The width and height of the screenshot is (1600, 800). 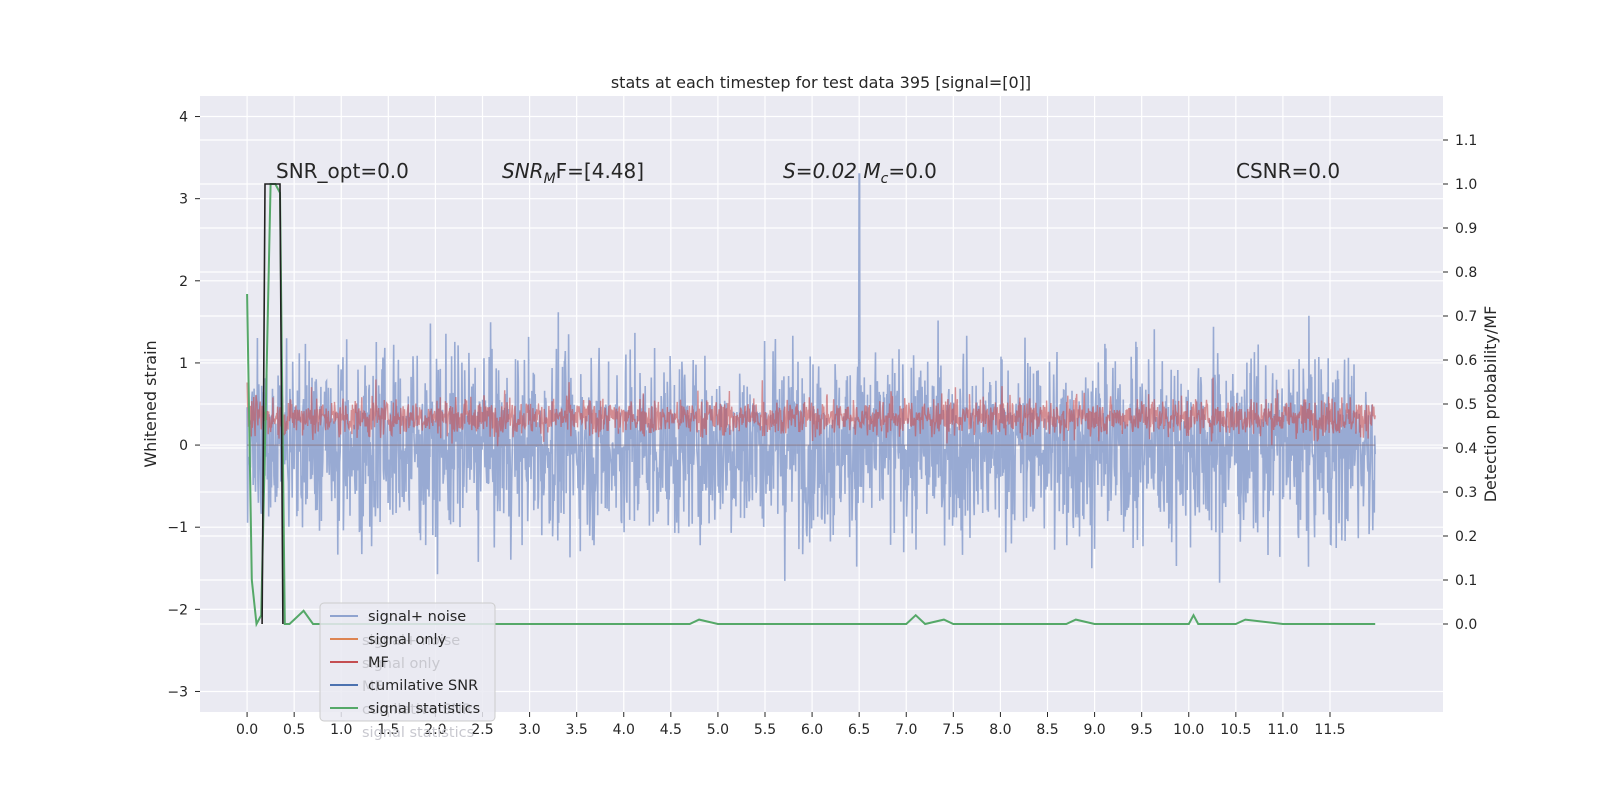 I want to click on legend-box, so click(x=407, y=662).